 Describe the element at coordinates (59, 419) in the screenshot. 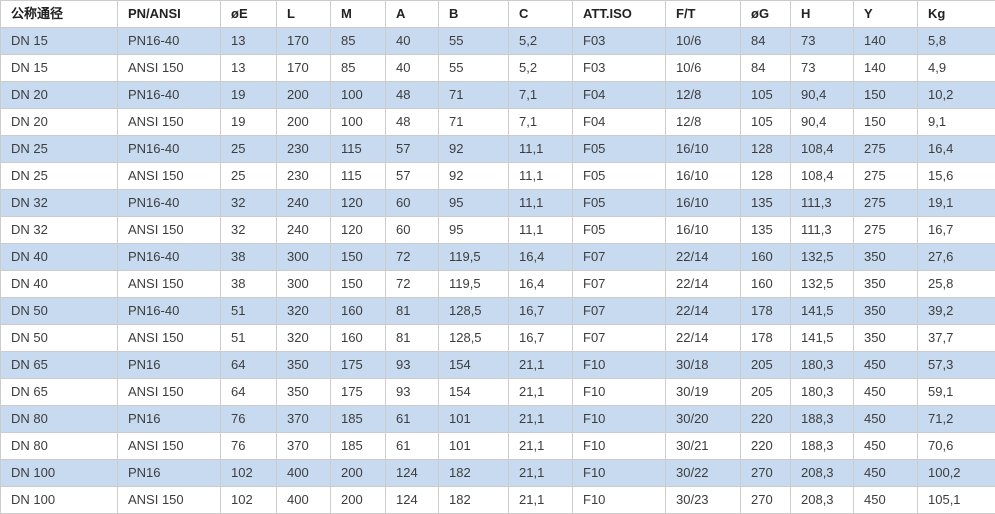

I see `table-cell: DN 80` at that location.